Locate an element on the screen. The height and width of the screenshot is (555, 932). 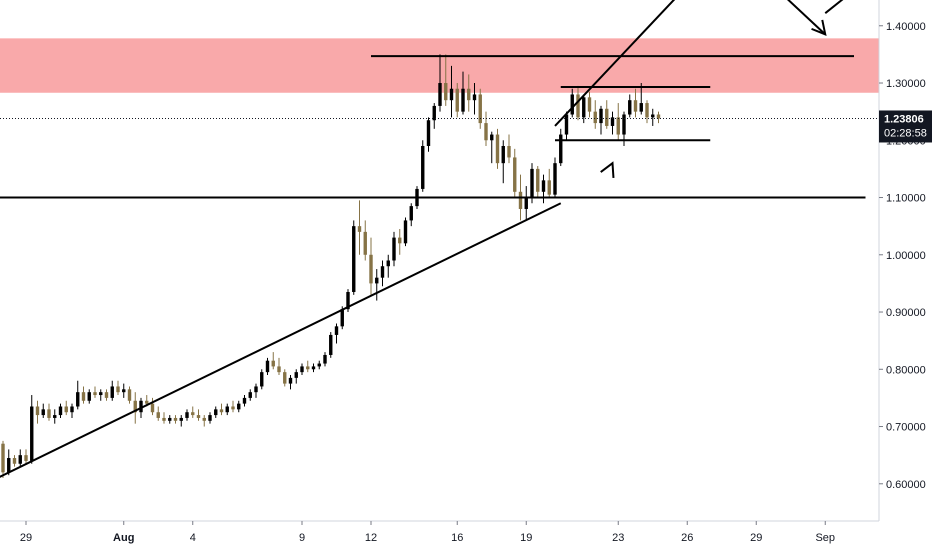
price-tick-label: 1.00000 is located at coordinates (906, 256).